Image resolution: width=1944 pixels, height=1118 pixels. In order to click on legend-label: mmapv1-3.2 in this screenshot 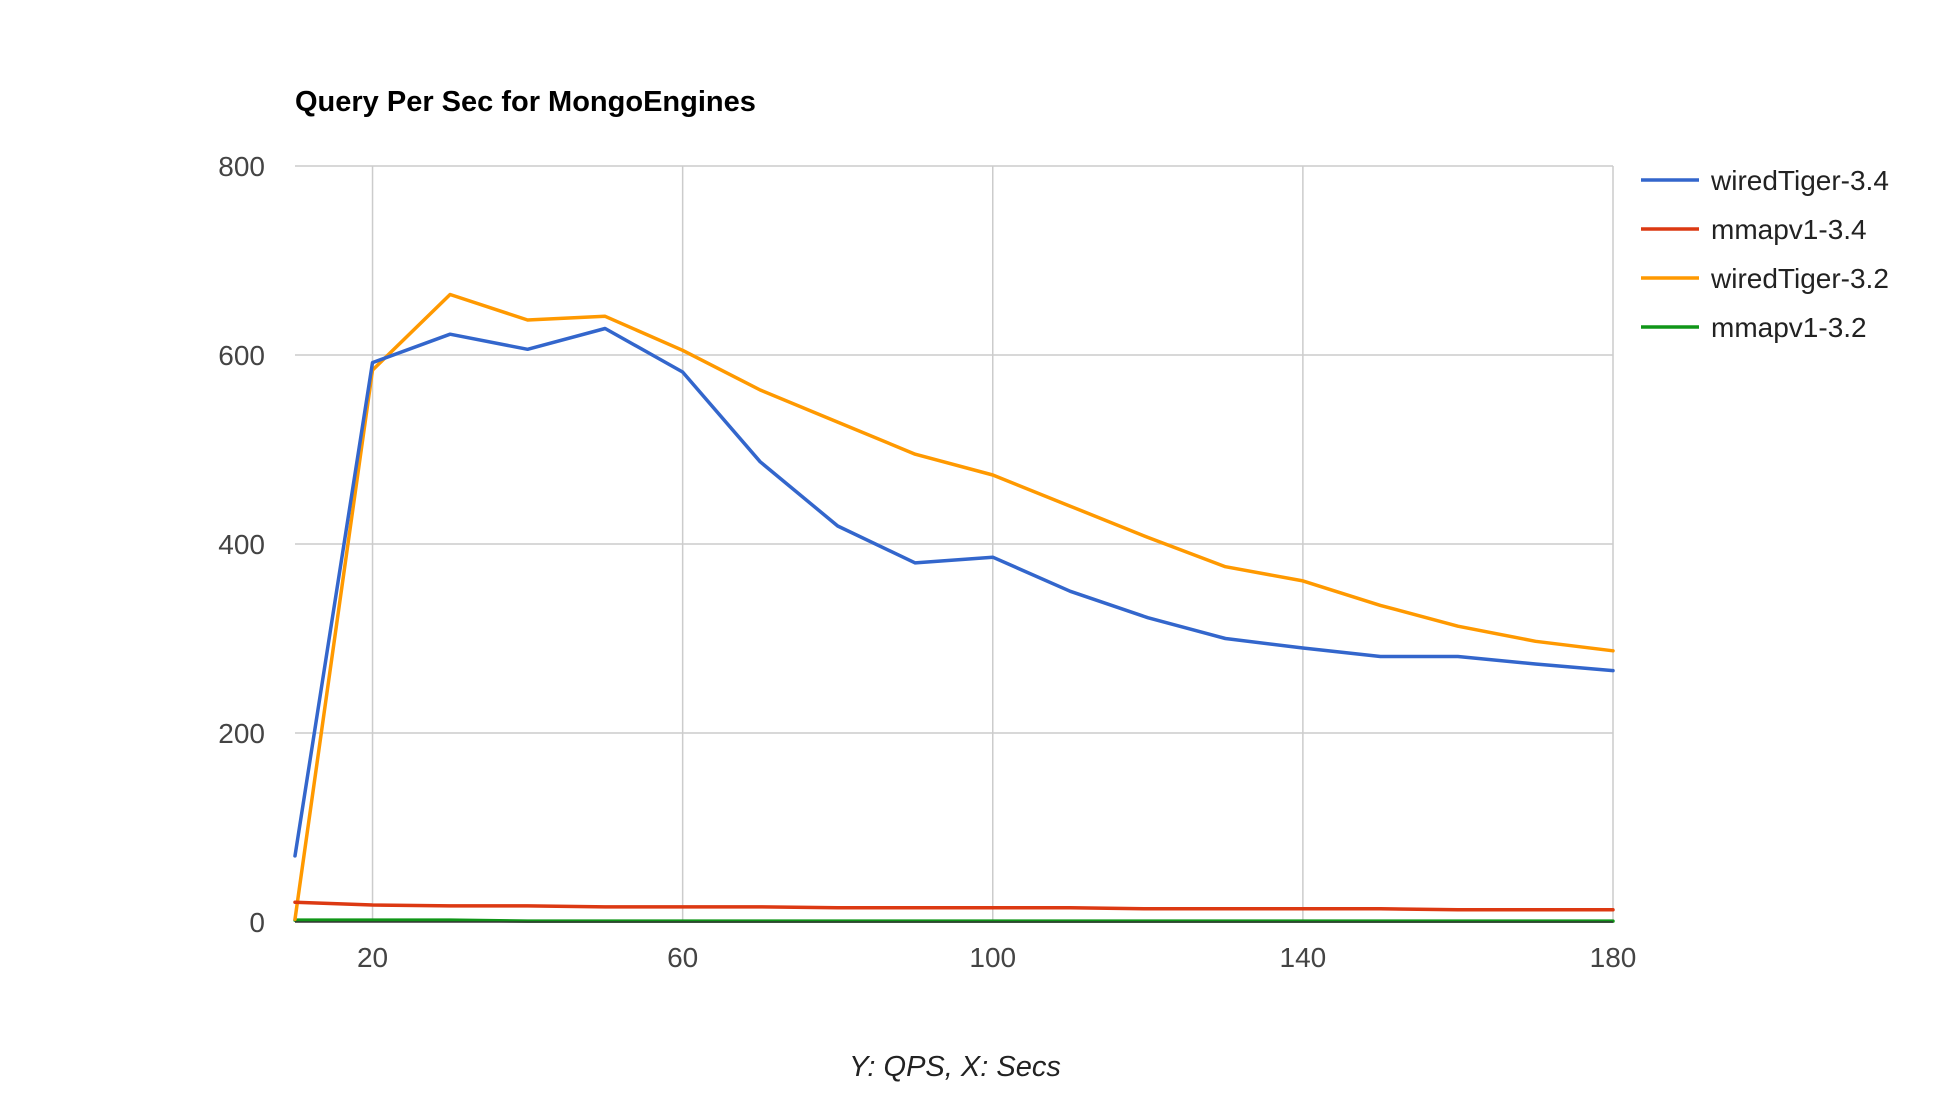, I will do `click(1789, 327)`.